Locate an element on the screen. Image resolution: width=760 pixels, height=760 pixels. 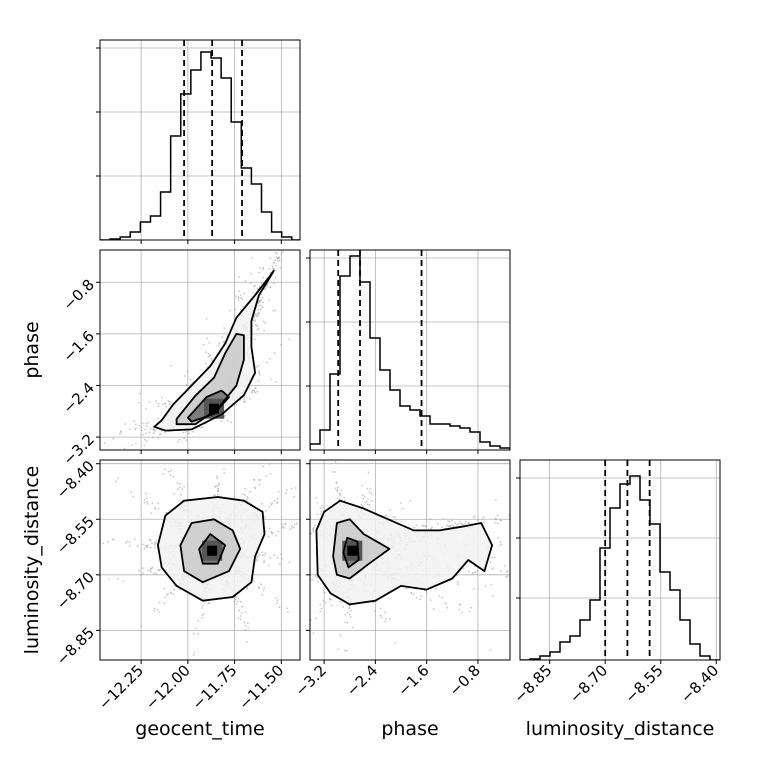
histogram-step-line is located at coordinates (200, 145).